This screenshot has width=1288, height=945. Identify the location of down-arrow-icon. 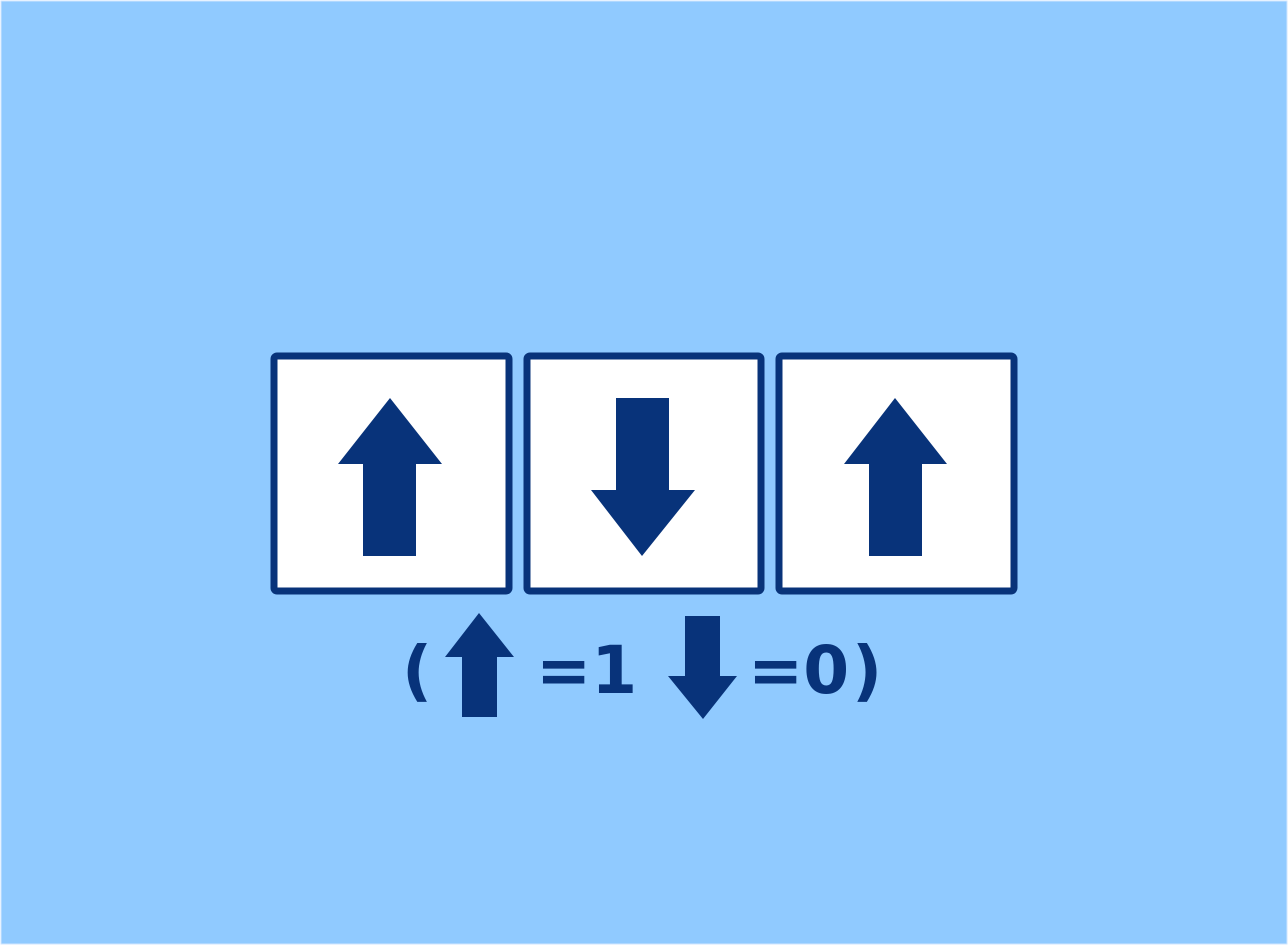
(643, 477).